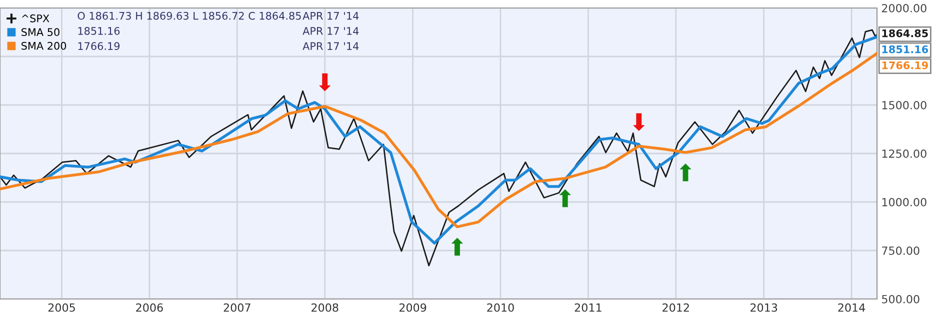 This screenshot has height=326, width=934. What do you see at coordinates (904, 8) in the screenshot?
I see `y-tick-label: 2000.00` at bounding box center [904, 8].